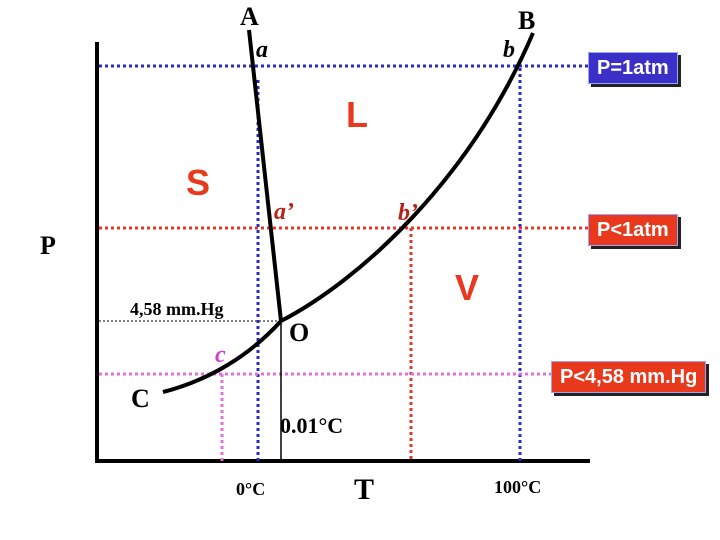 Image resolution: width=720 pixels, height=540 pixels. I want to click on point-label-c: c, so click(220, 355).